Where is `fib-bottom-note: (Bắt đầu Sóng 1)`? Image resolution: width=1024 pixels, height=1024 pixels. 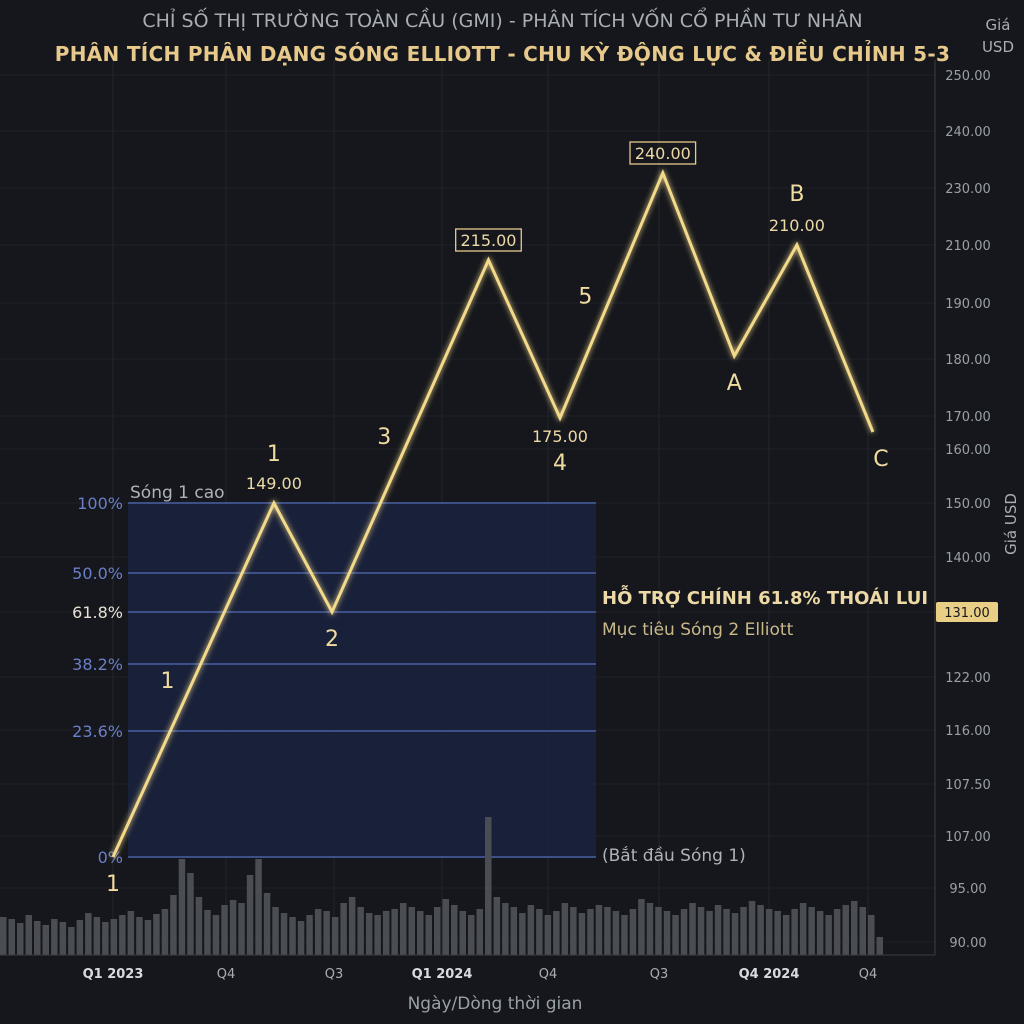
fib-bottom-note: (Bắt đầu Sóng 1) is located at coordinates (674, 855).